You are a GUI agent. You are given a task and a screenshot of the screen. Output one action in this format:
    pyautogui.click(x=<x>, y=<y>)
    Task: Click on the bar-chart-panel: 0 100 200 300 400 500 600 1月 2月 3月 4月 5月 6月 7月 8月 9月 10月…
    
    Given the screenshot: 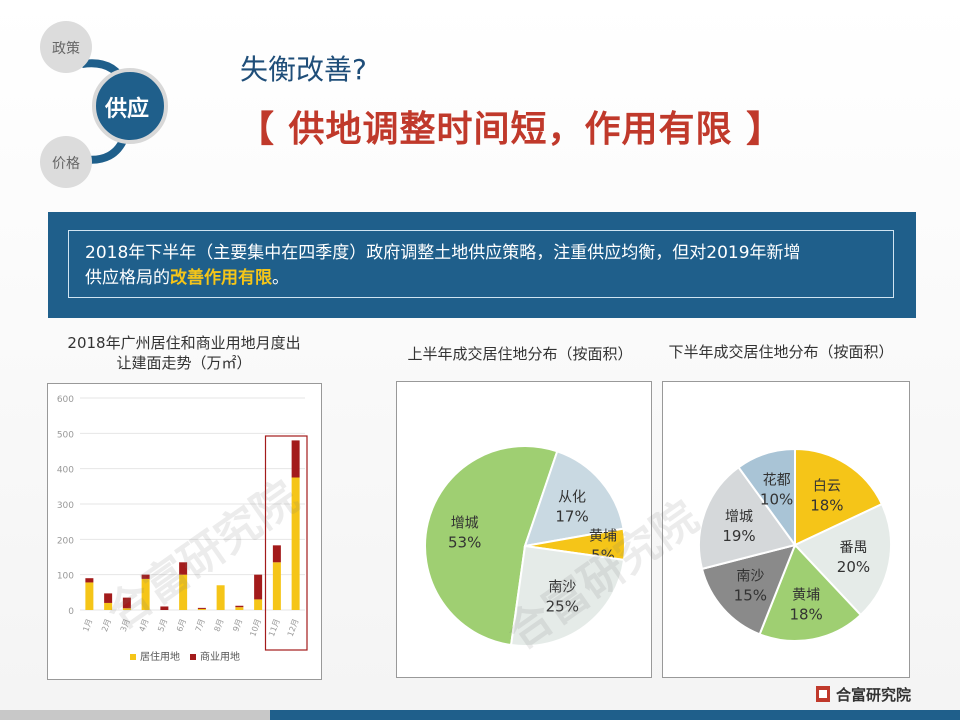 What is the action you would take?
    pyautogui.click(x=184, y=531)
    